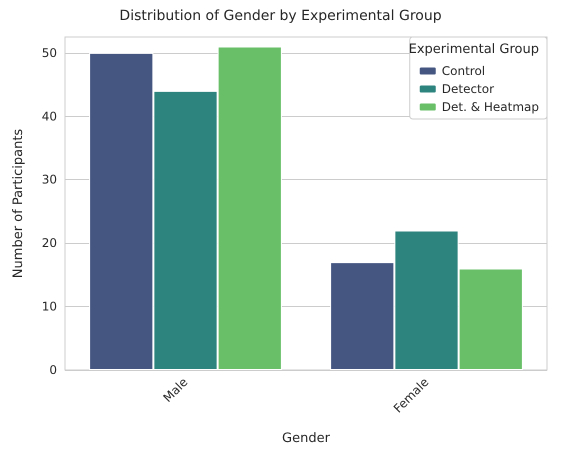  Describe the element at coordinates (49, 243) in the screenshot. I see `y-tick-label: 20` at that location.